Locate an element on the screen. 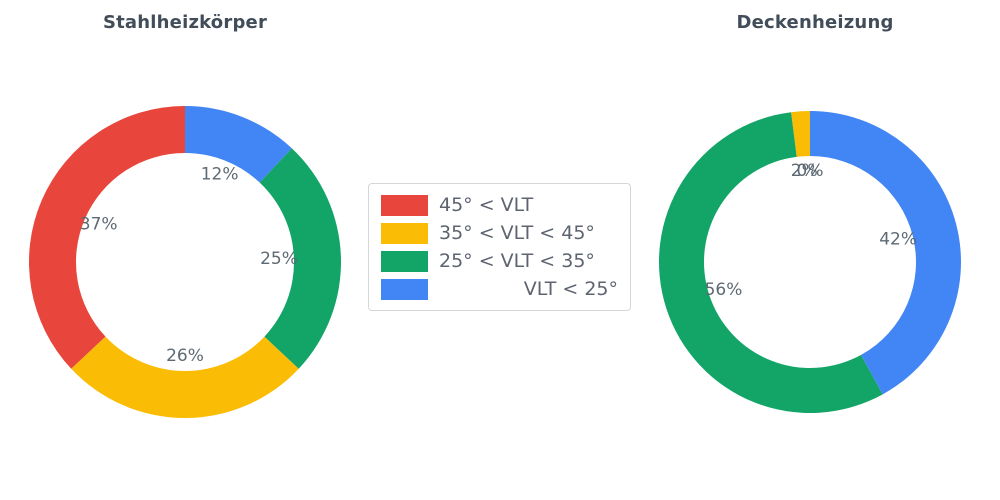 Image resolution: width=1000 pixels, height=500 pixels. legend-item: 25° < VLT < 35° is located at coordinates (499, 261).